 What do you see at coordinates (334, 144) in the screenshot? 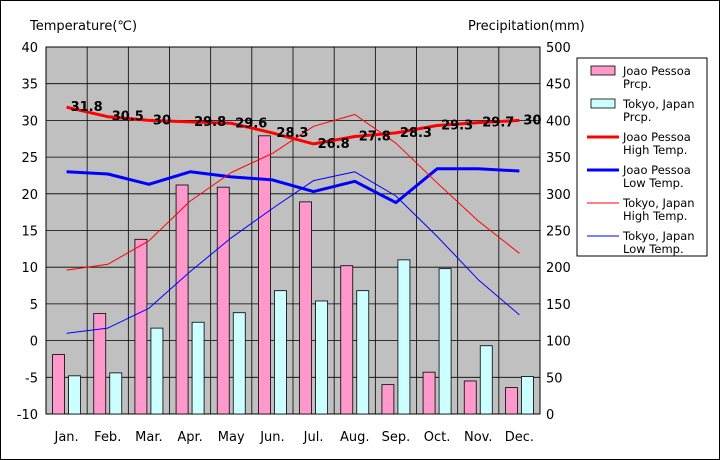
I see `data-label: 26.8` at bounding box center [334, 144].